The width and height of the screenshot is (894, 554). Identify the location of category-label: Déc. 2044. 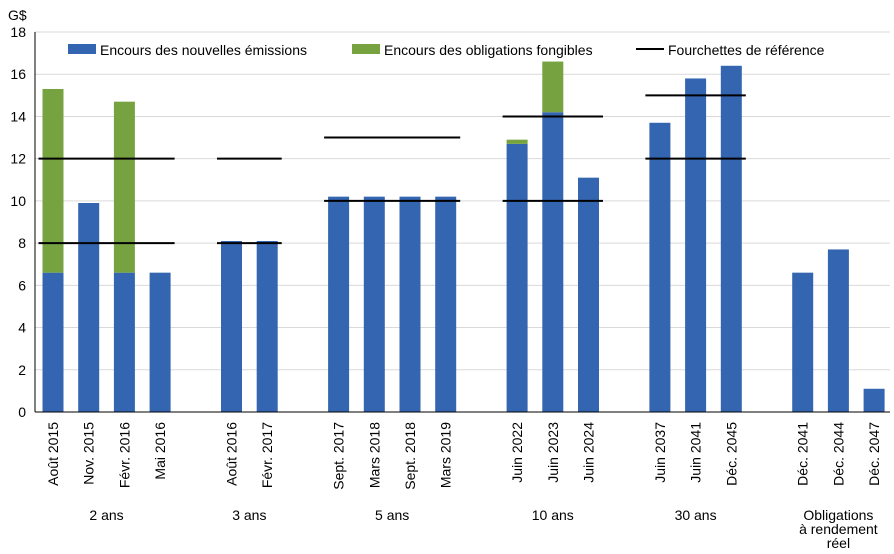
(838, 454).